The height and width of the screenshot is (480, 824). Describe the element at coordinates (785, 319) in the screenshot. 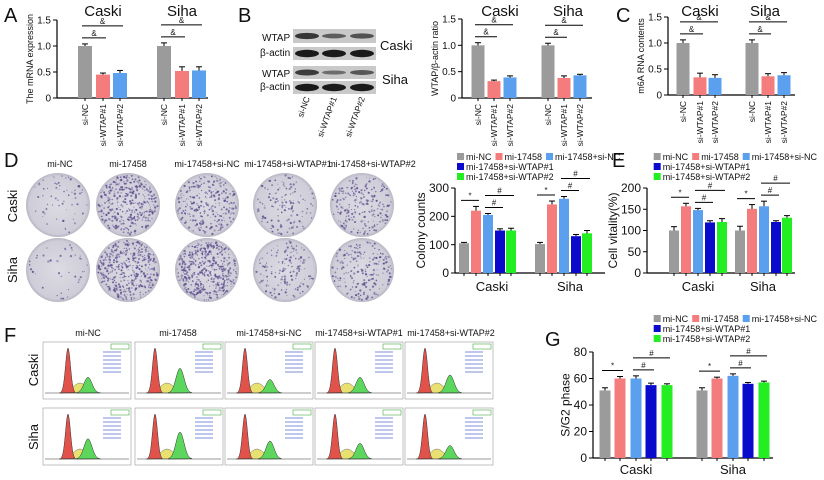

I see `legend-label: mi-17458+si-NC` at that location.